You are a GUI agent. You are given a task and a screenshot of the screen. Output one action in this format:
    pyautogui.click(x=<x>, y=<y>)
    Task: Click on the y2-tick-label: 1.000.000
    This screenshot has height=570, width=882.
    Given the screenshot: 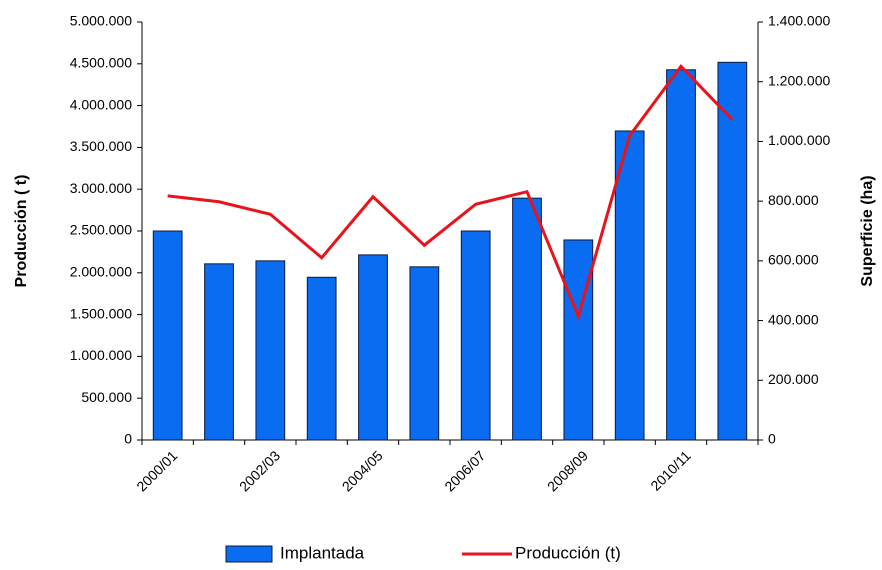 What is the action you would take?
    pyautogui.click(x=799, y=140)
    